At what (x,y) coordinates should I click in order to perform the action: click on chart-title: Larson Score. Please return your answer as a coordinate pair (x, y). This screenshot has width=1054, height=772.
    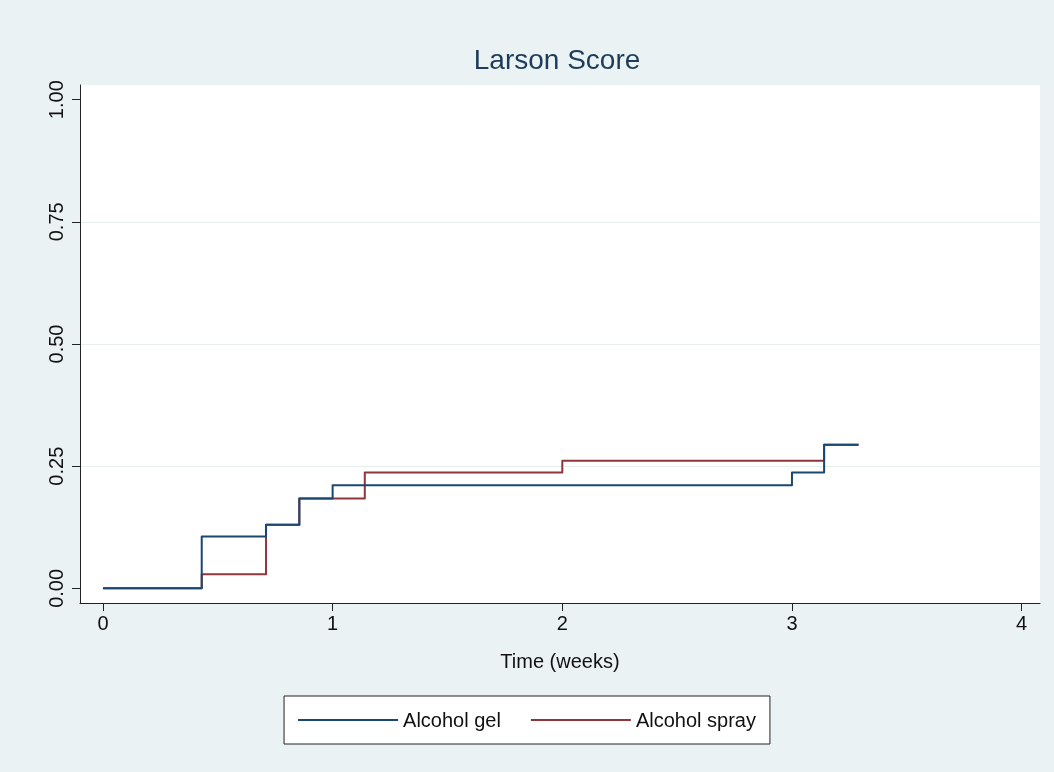
    Looking at the image, I should click on (557, 59).